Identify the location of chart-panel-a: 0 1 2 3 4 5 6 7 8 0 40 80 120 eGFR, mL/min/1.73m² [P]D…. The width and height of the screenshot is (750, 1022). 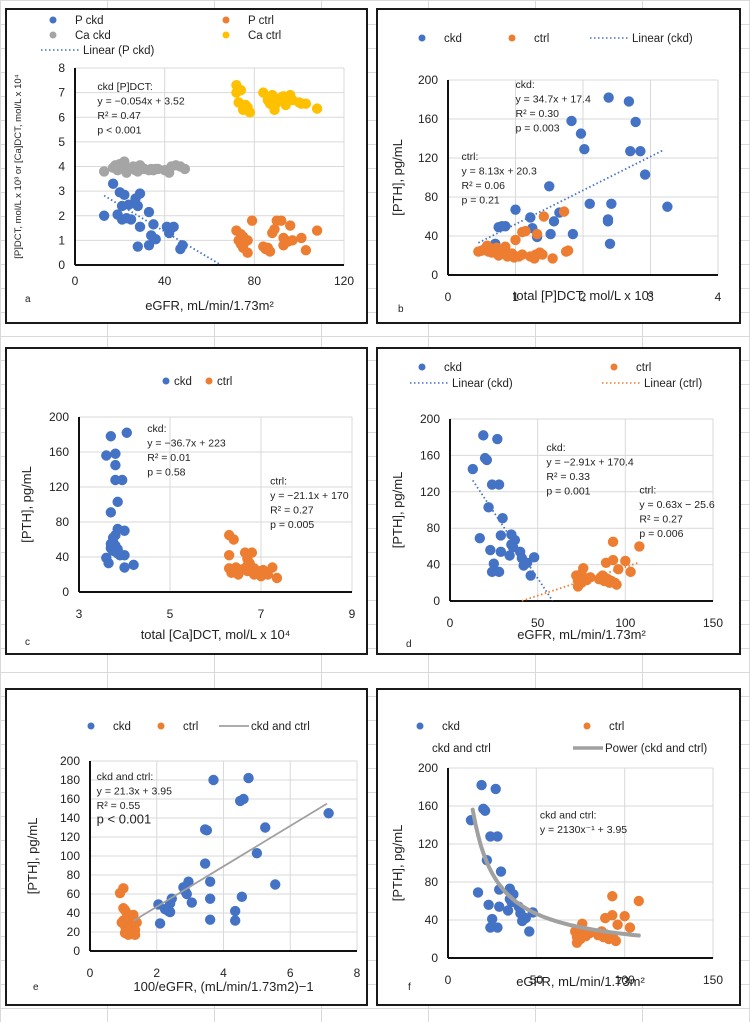
(186, 166).